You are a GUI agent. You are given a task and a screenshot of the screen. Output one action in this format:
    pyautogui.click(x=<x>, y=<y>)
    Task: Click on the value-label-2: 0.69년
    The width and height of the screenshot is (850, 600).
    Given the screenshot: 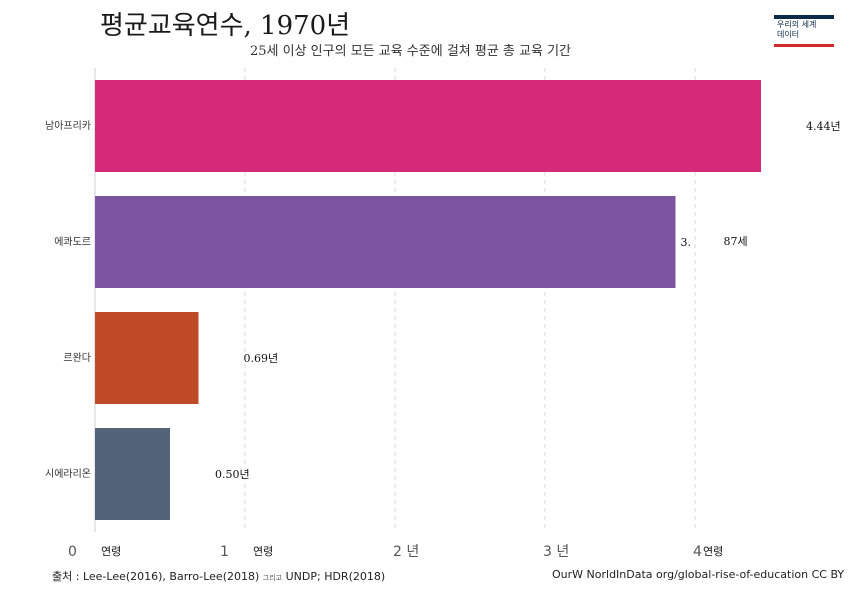 What is the action you would take?
    pyautogui.click(x=261, y=358)
    